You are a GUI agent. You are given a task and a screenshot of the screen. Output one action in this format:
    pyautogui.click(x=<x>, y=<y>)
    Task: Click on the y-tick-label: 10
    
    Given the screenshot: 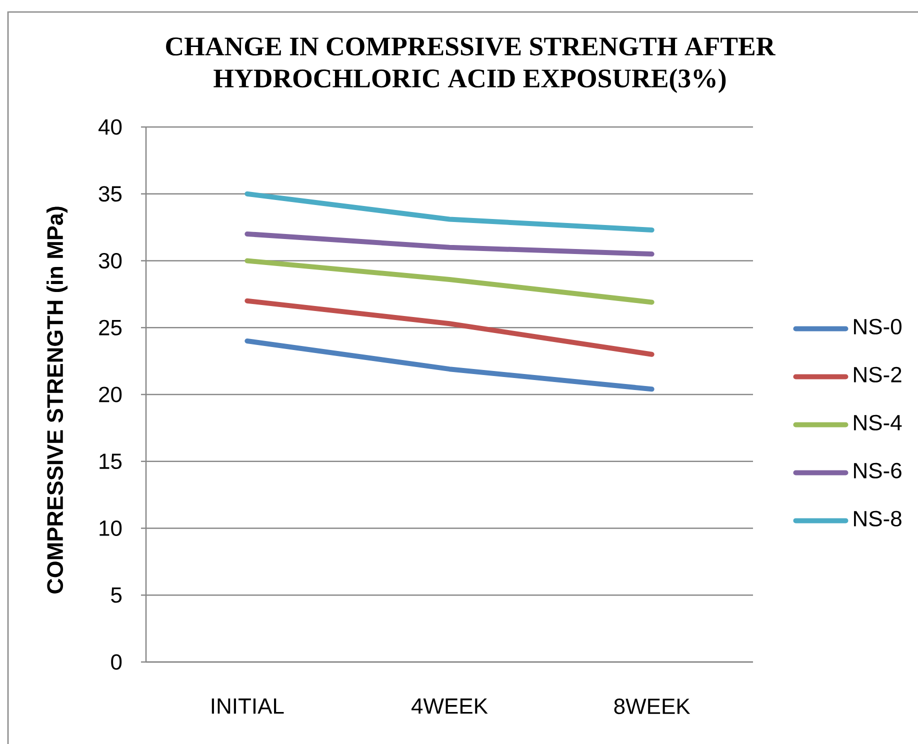 What is the action you would take?
    pyautogui.click(x=111, y=528)
    